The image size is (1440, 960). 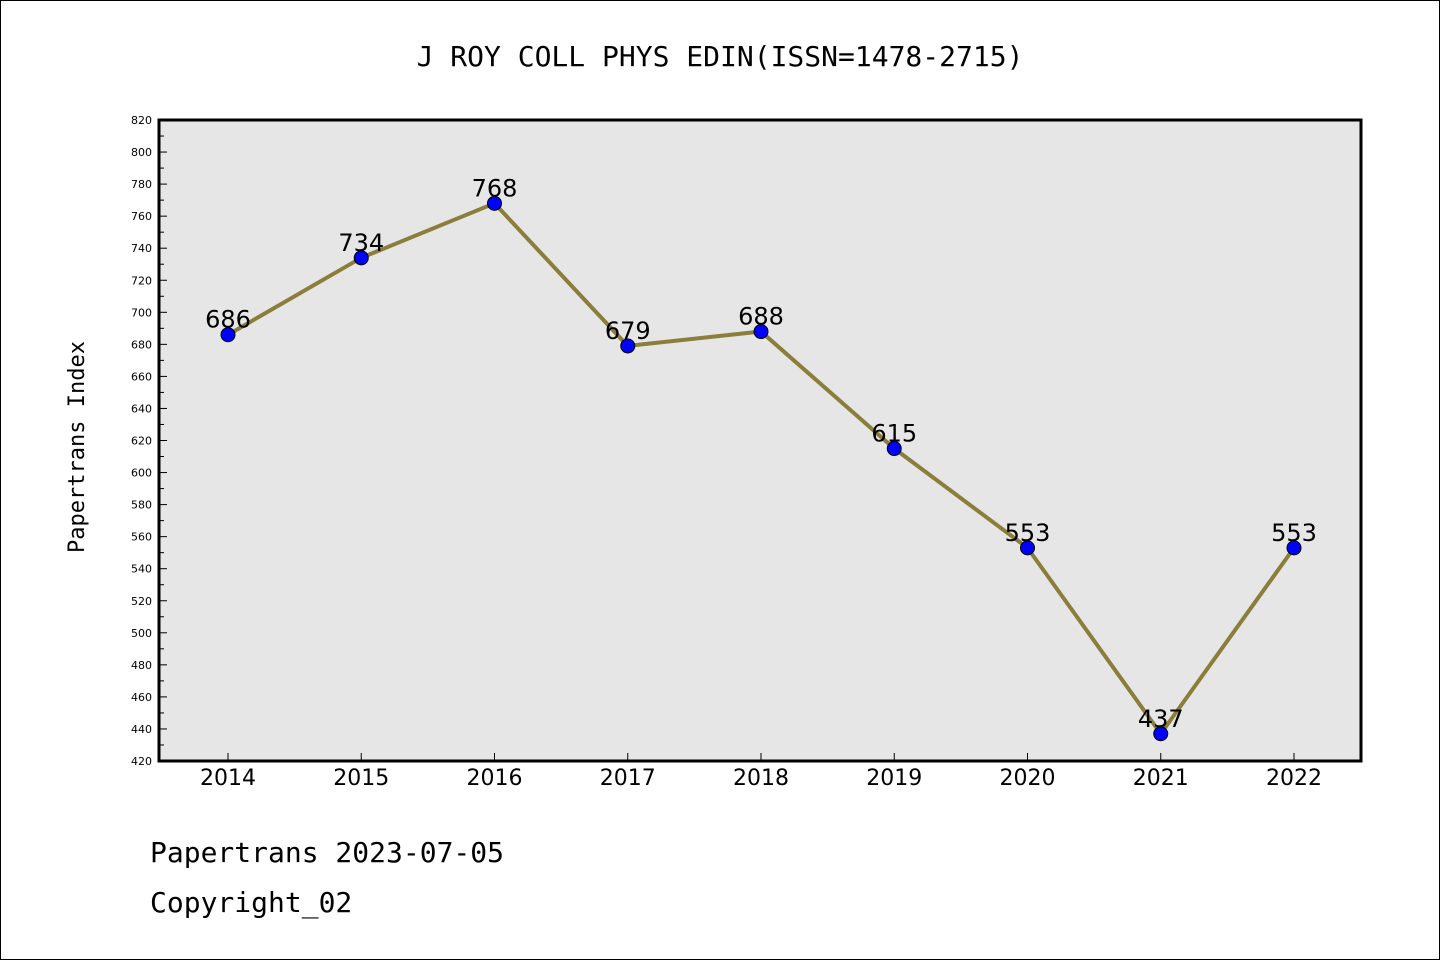 What do you see at coordinates (141, 633) in the screenshot?
I see `y-tick-label: 500` at bounding box center [141, 633].